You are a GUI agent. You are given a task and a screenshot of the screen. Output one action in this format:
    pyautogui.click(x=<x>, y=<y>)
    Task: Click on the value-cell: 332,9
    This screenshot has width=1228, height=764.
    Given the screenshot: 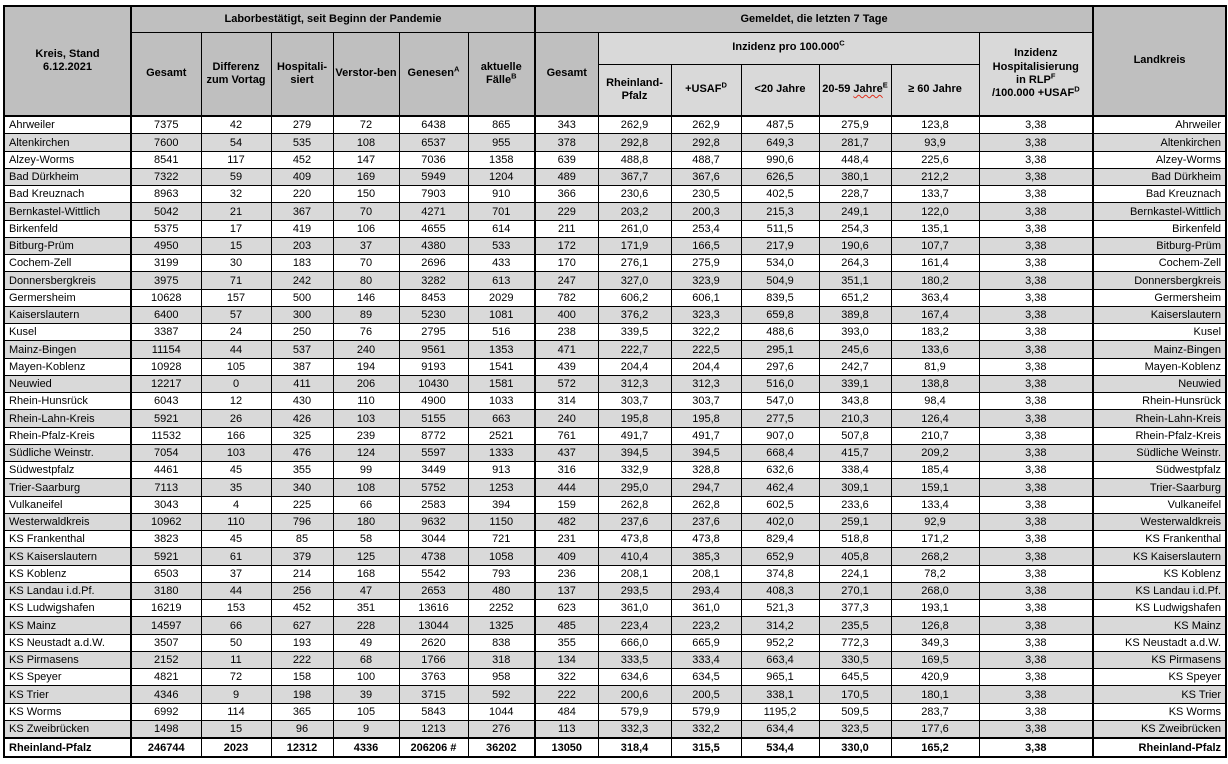 What is the action you would take?
    pyautogui.click(x=634, y=470)
    